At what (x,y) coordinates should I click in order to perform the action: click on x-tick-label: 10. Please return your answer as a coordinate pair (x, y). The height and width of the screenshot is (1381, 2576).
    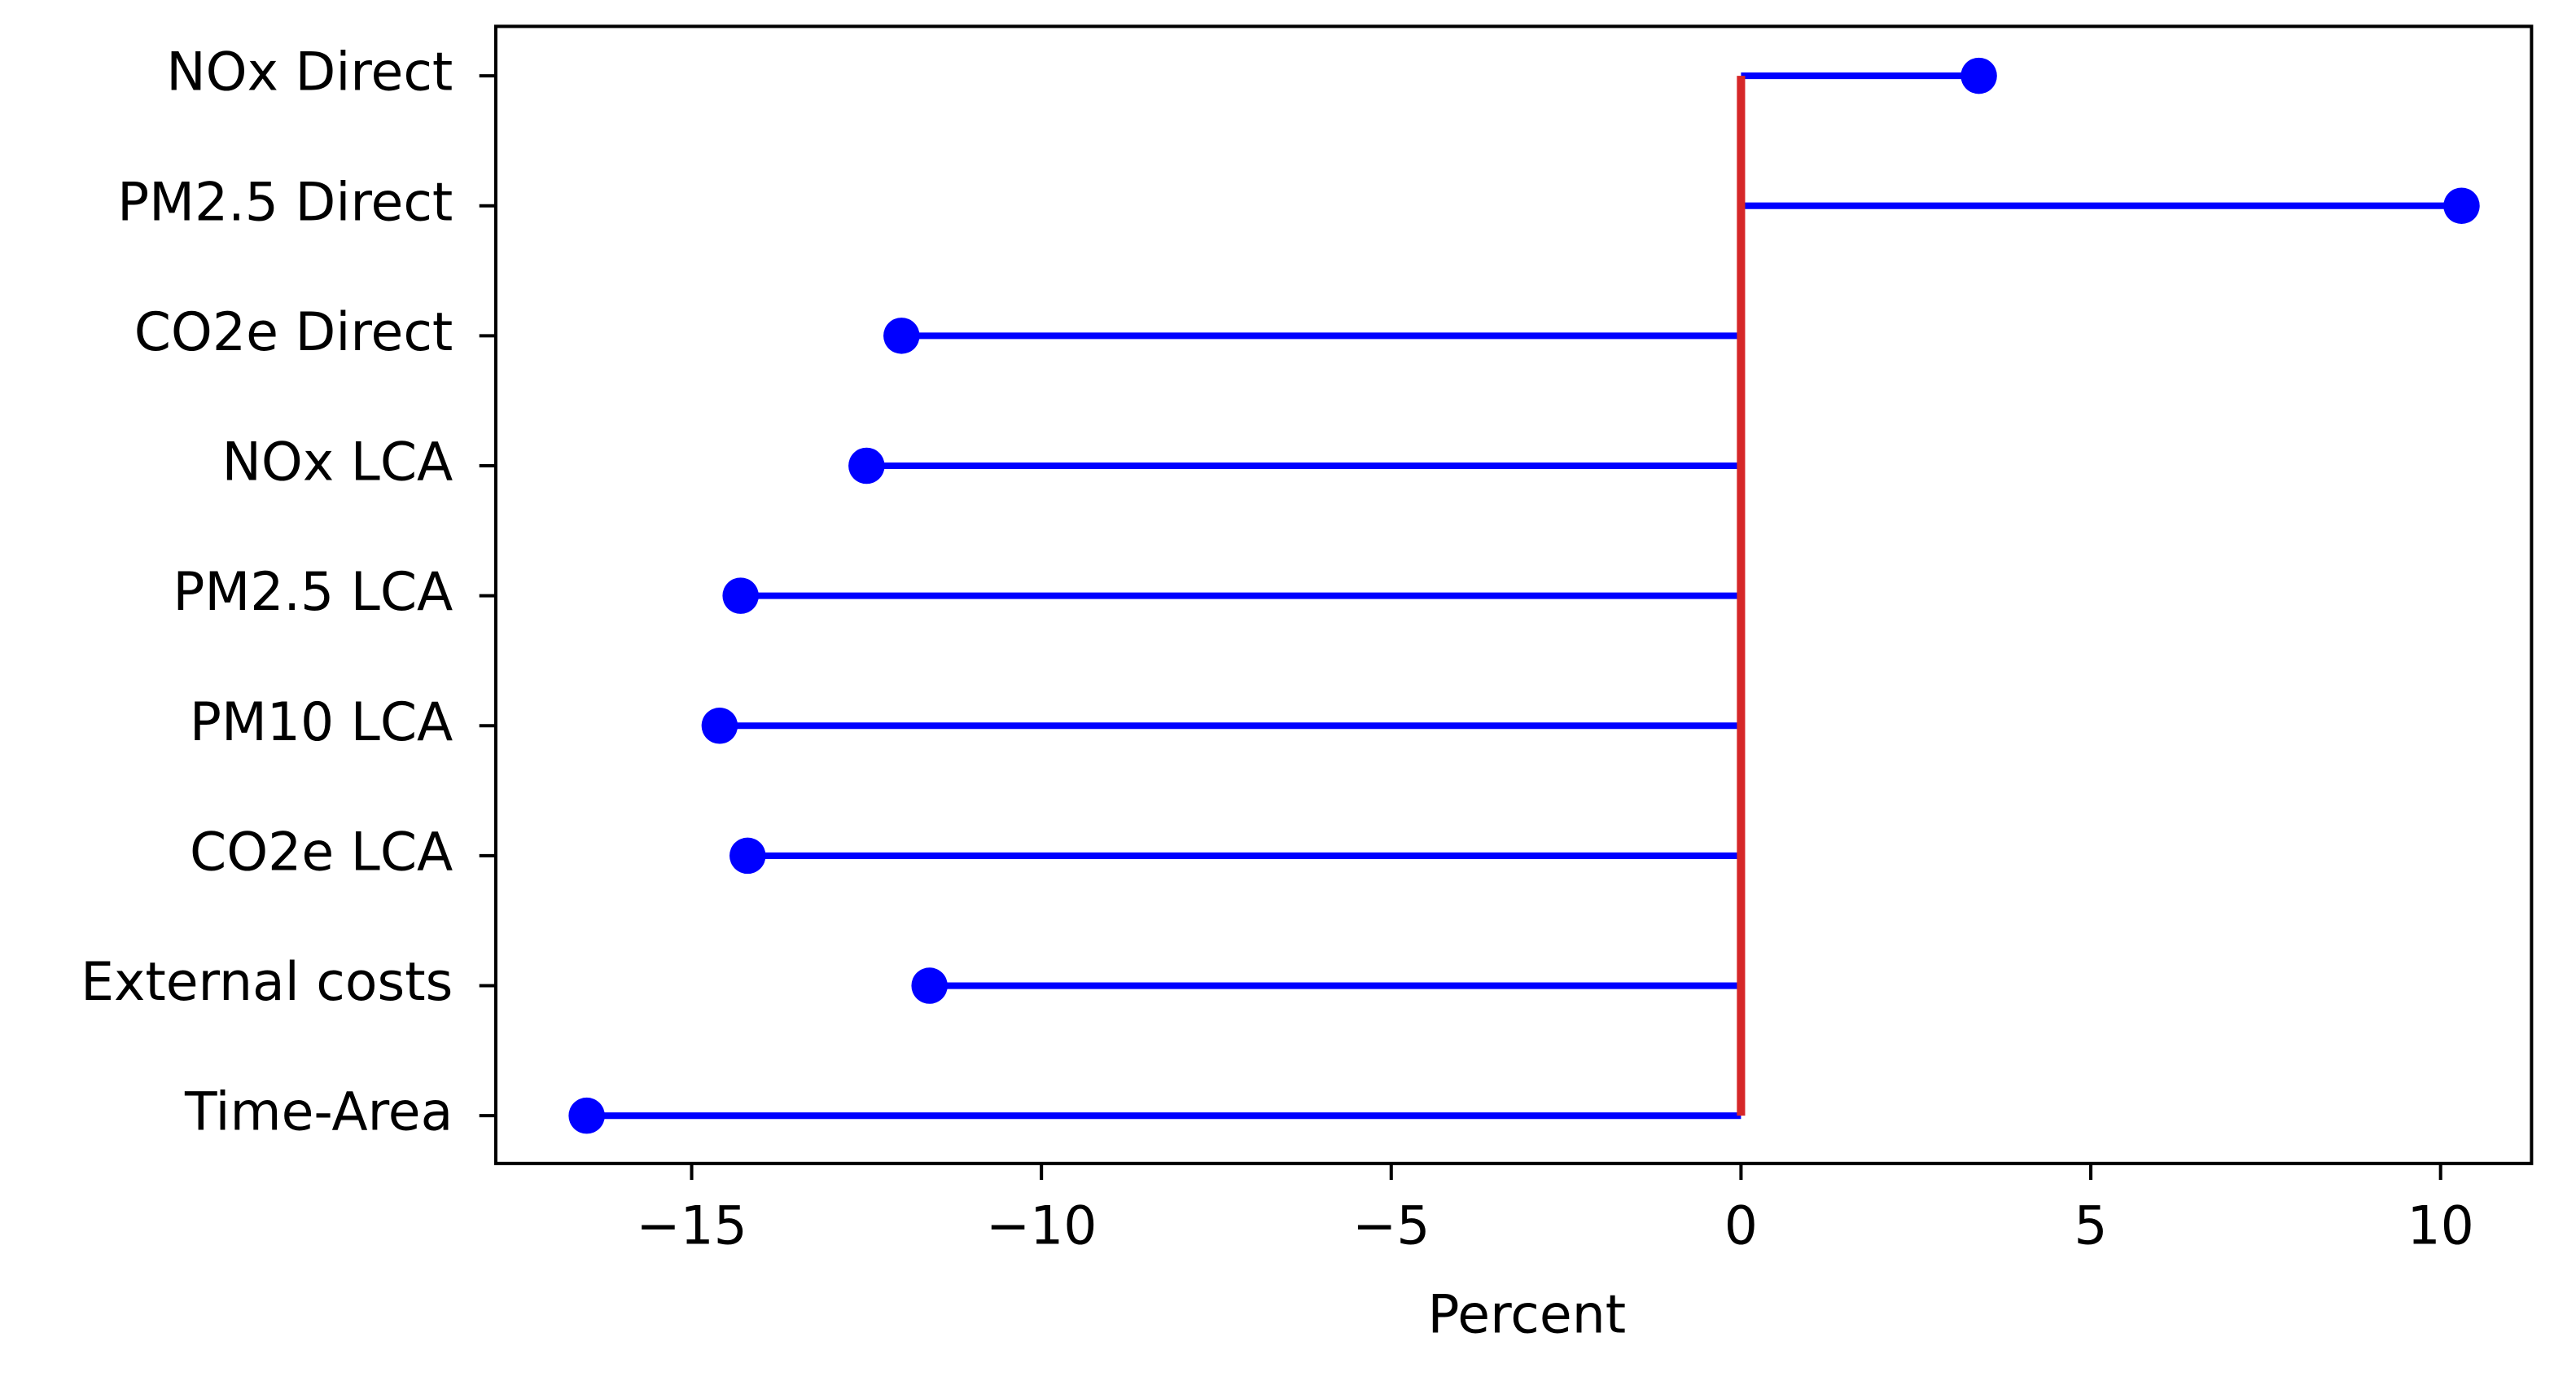
    Looking at the image, I should click on (2440, 1225).